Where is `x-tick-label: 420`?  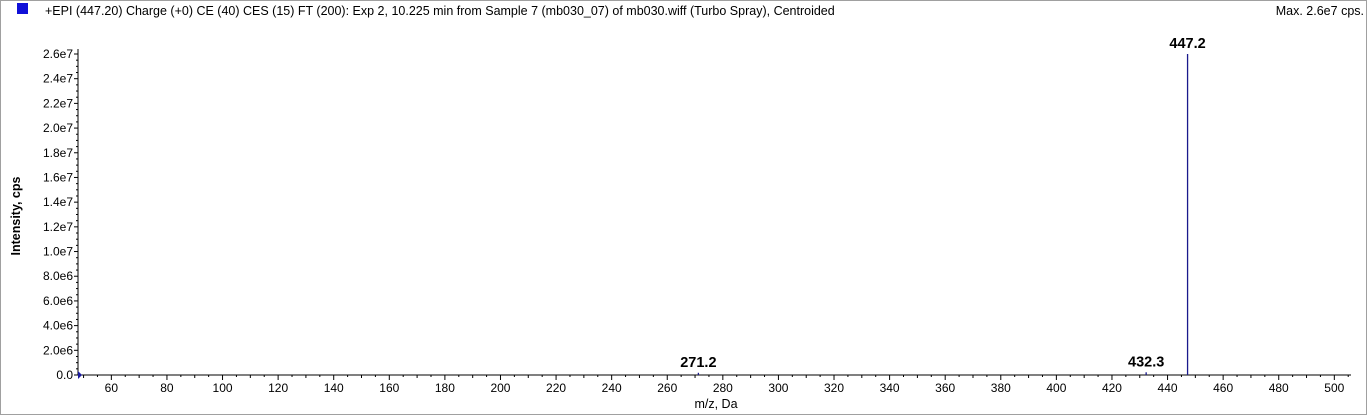 x-tick-label: 420 is located at coordinates (1112, 388).